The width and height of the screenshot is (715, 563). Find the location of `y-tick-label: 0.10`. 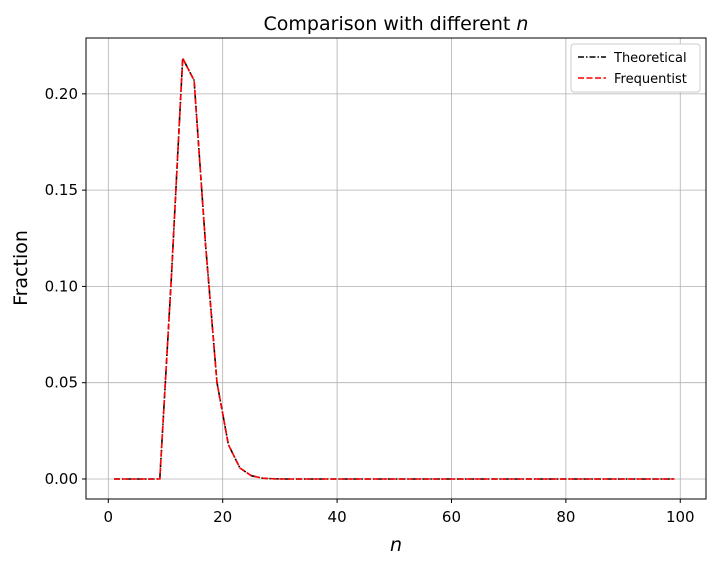

y-tick-label: 0.10 is located at coordinates (61, 286).